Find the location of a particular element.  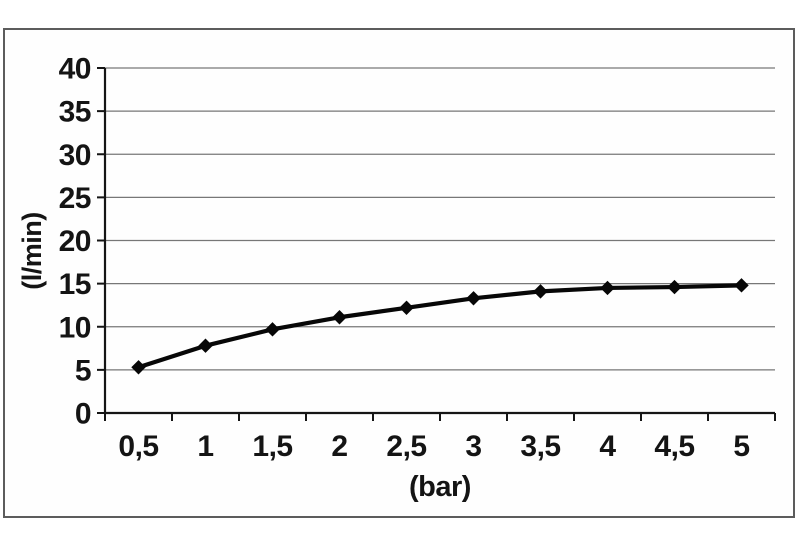

x-tick-label-1: 1 is located at coordinates (205, 446).